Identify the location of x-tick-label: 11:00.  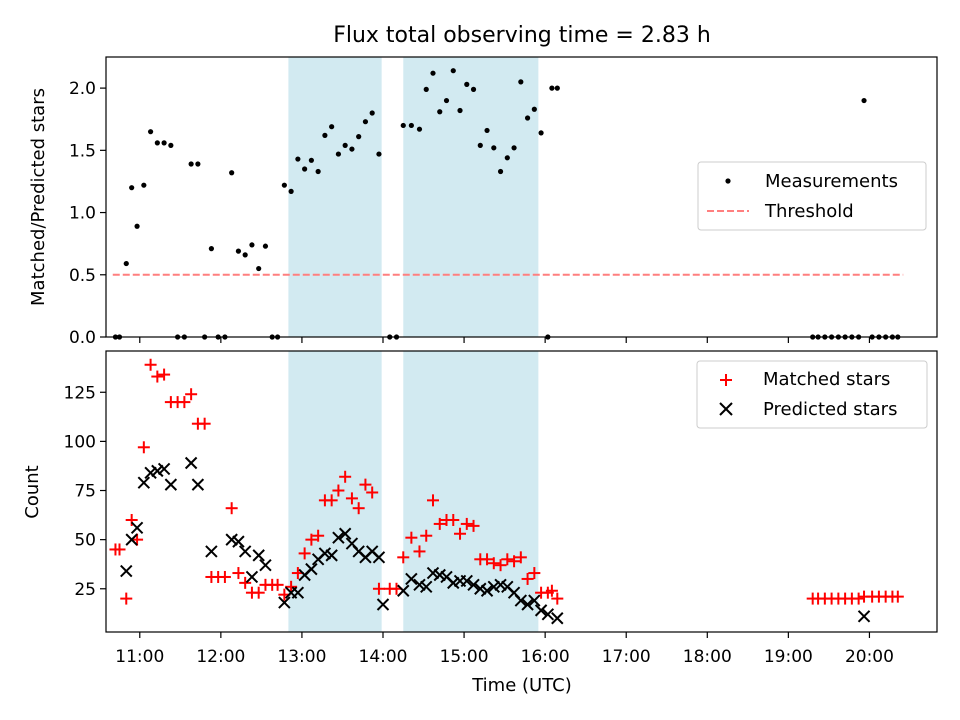
(139, 657).